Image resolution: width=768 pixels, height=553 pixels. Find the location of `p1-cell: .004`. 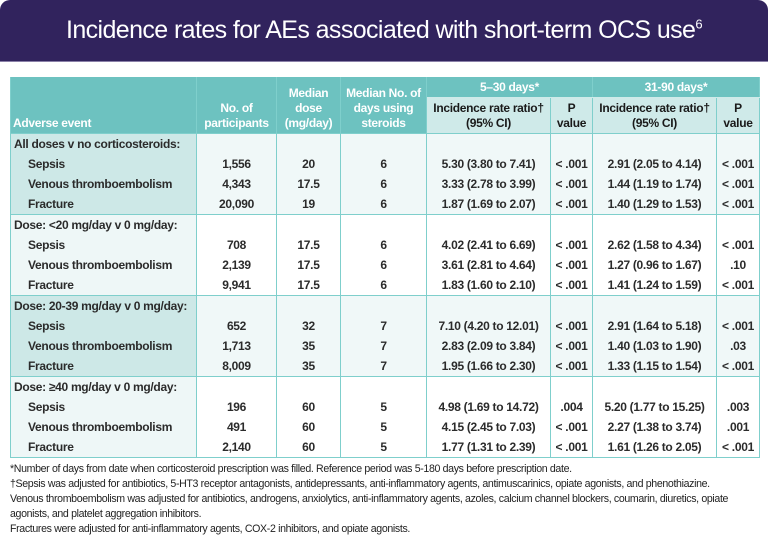

p1-cell: .004 is located at coordinates (571, 407).